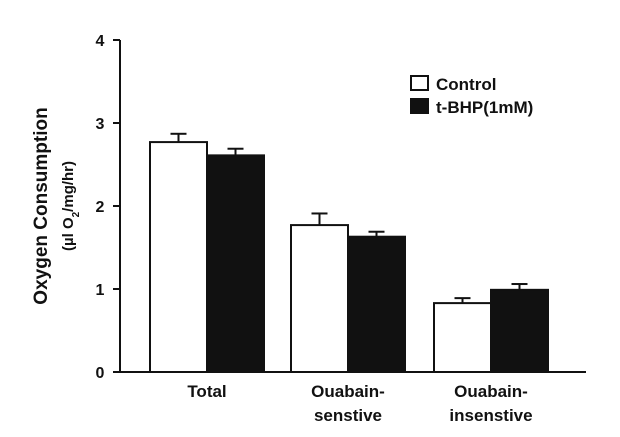 The width and height of the screenshot is (620, 437). Describe the element at coordinates (71, 206) in the screenshot. I see `y-axis-unit: (µl O2/mg/hr)` at that location.